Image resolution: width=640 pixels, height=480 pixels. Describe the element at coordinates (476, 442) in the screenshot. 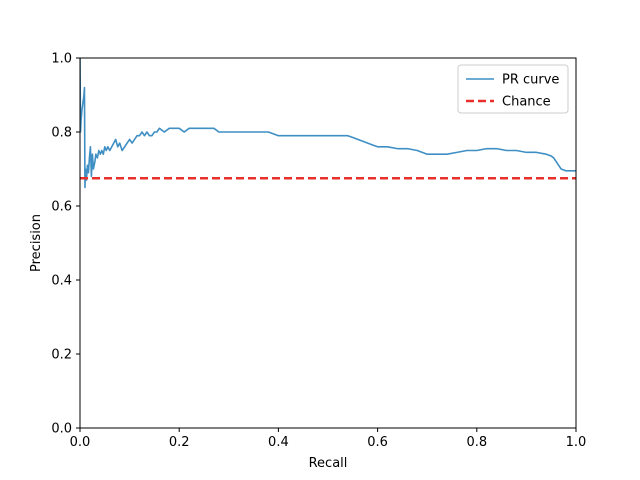

I see `x-tick-label: 0.8` at that location.